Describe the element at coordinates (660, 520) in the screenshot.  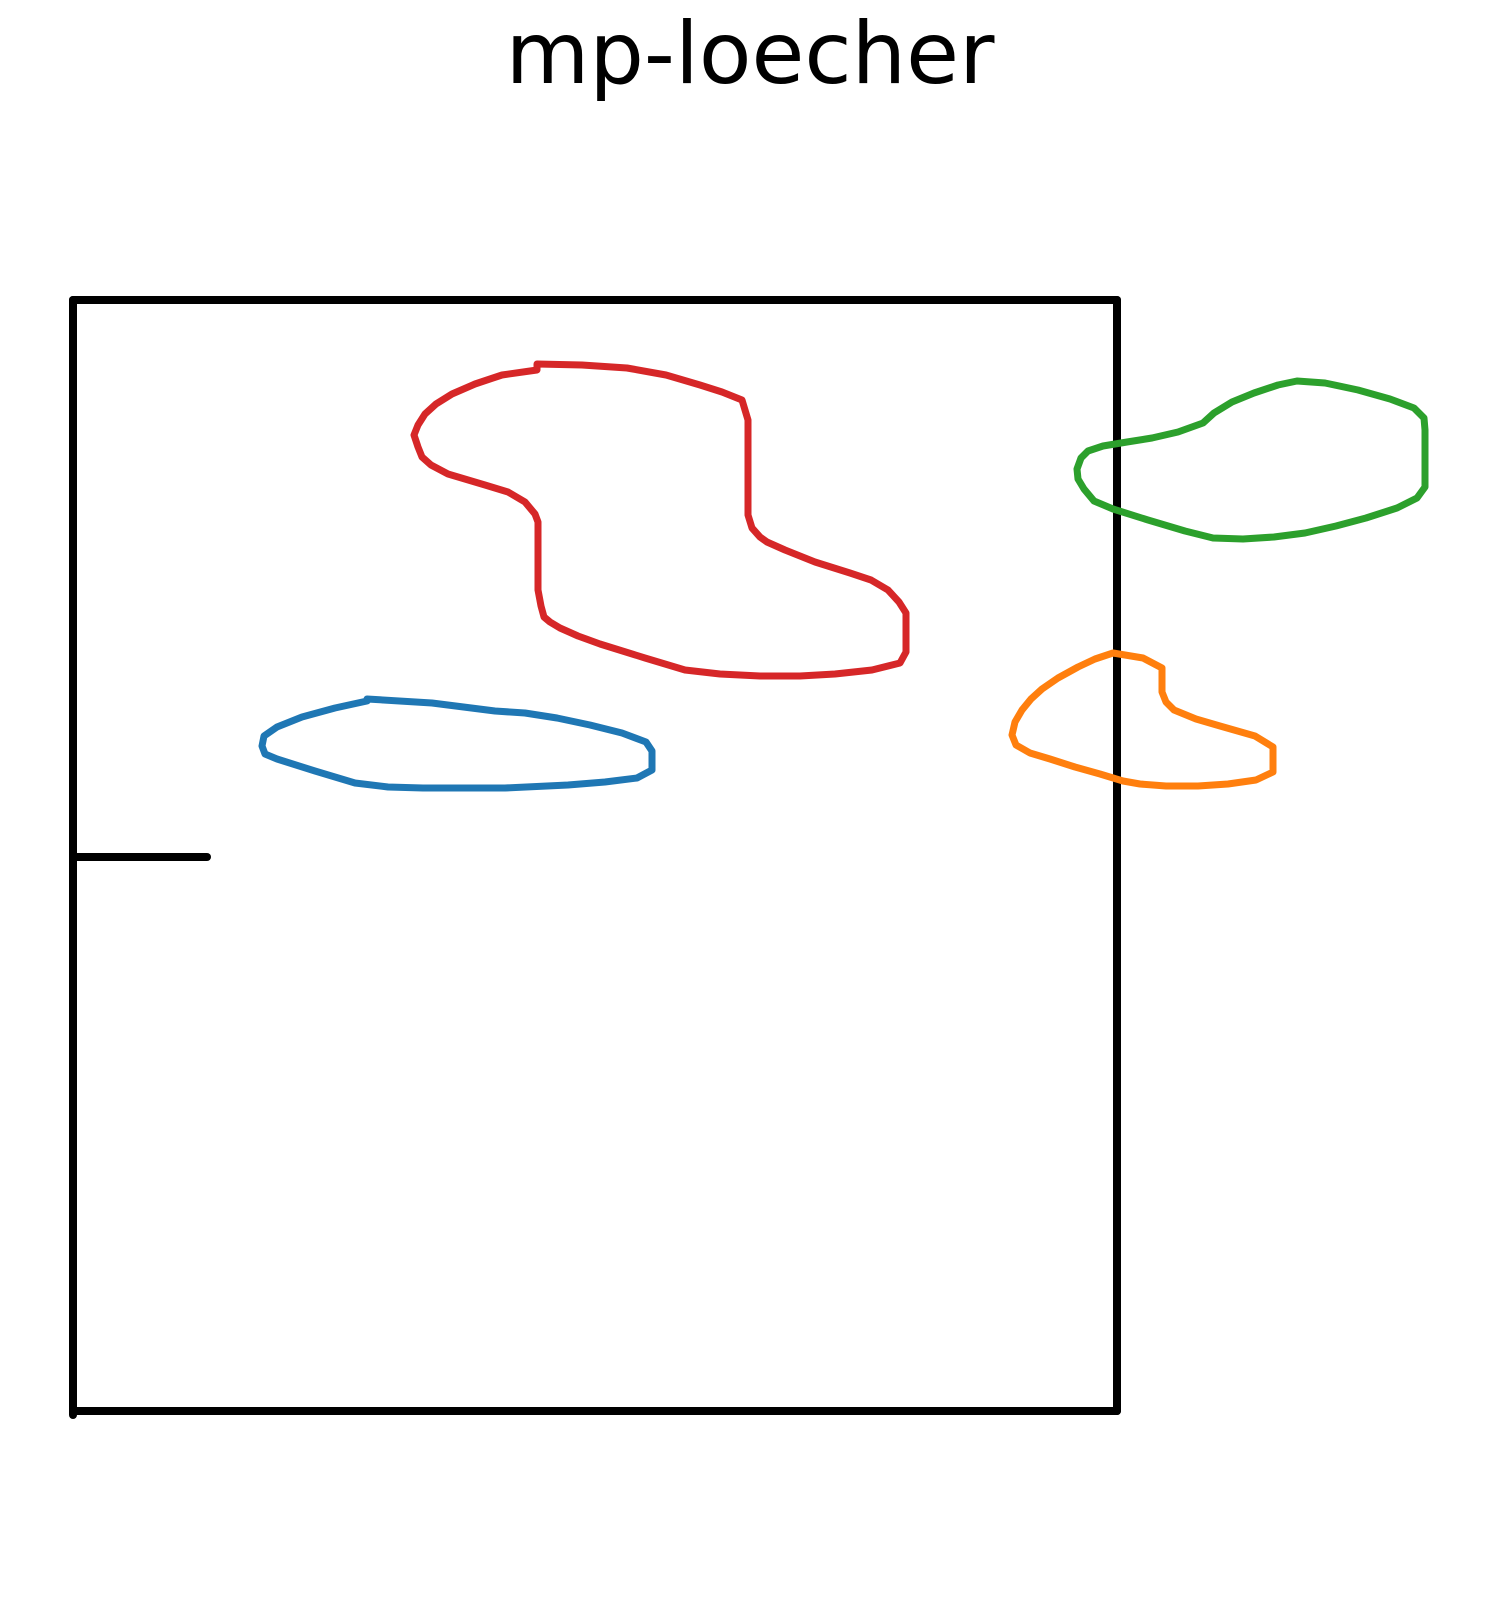
I see `red-hole-outline` at that location.